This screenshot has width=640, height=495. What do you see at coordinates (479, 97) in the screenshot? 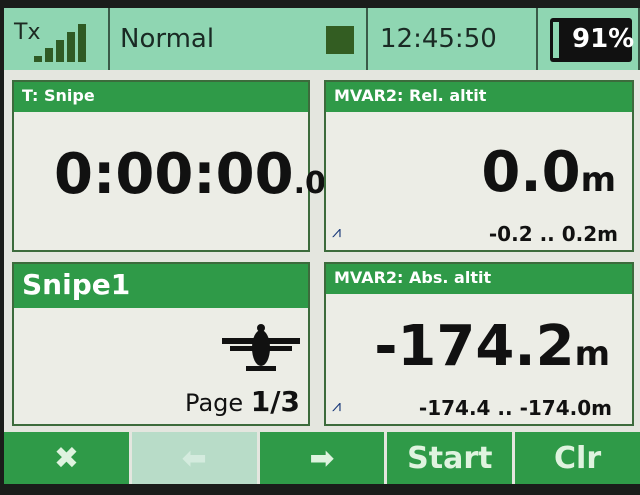
I see `rel-altitude-title: MVAR2: Rel. altit` at bounding box center [479, 97].